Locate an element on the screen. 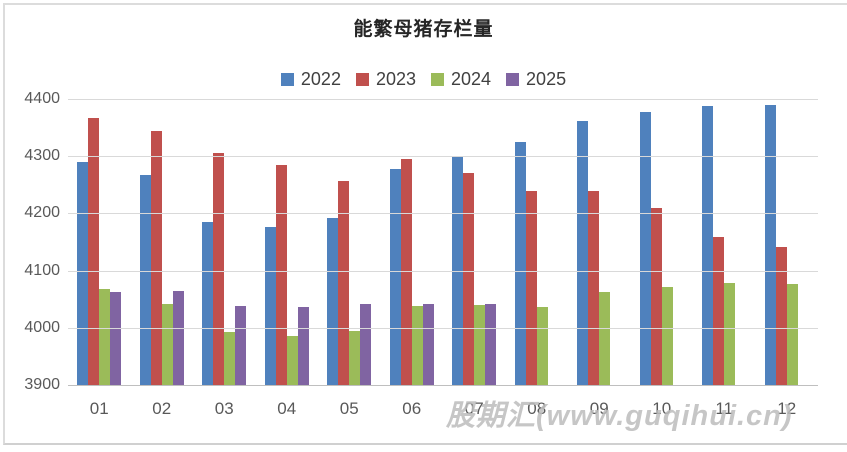 This screenshot has width=847, height=452. x-axis-label-01: 01 is located at coordinates (99, 408).